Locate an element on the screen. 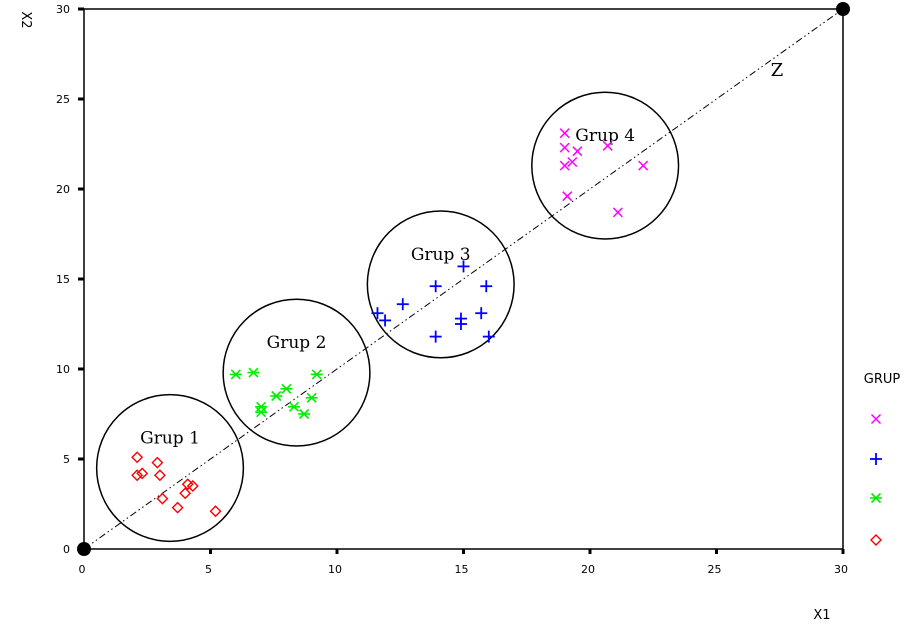 The image size is (906, 630). x-tick-label: 25 is located at coordinates (715, 569).